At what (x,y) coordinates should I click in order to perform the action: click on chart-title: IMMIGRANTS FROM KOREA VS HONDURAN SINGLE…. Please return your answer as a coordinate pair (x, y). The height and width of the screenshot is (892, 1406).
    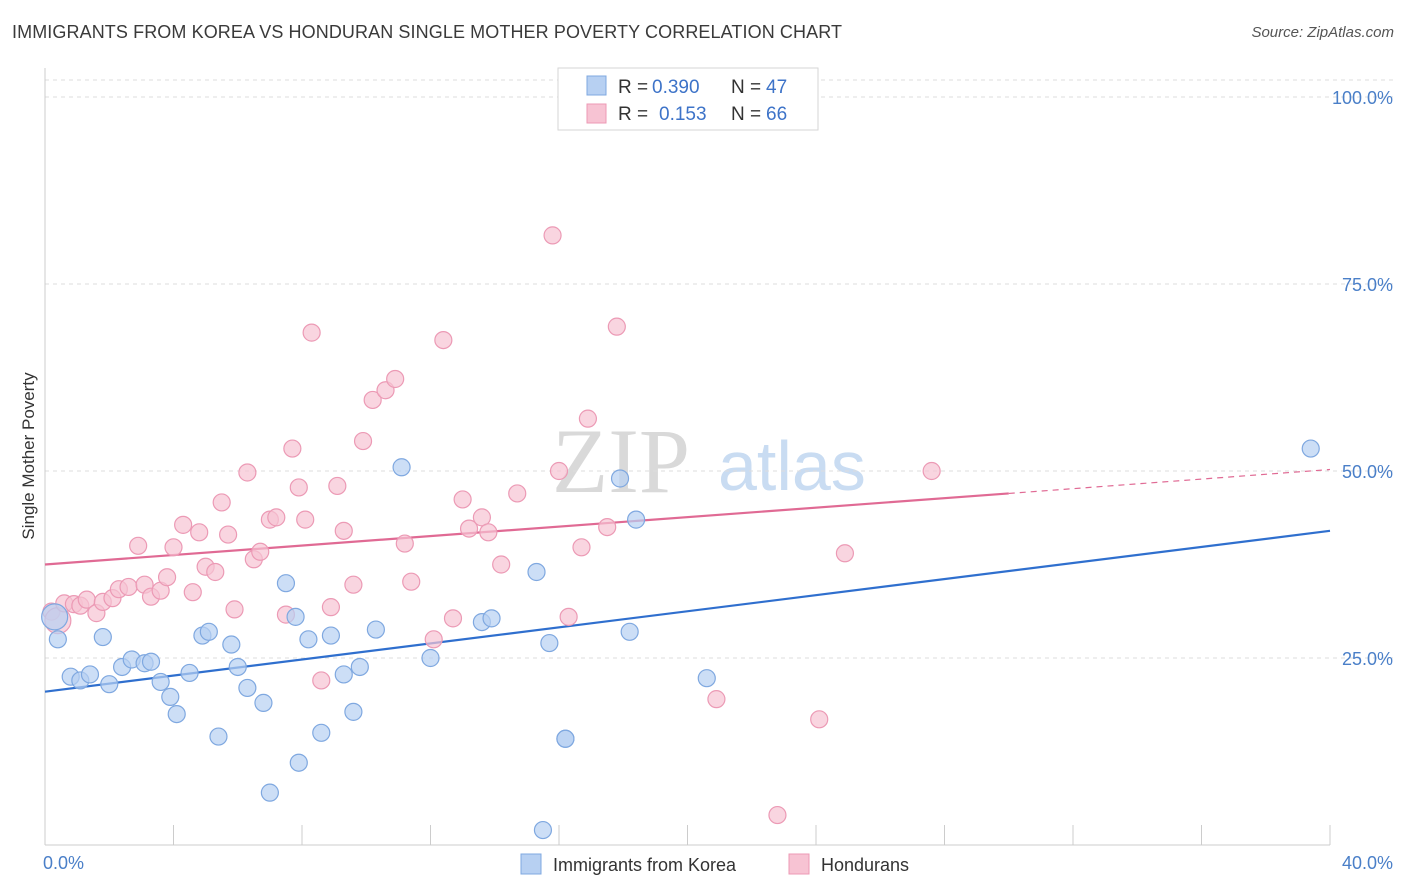
    Looking at the image, I should click on (427, 32).